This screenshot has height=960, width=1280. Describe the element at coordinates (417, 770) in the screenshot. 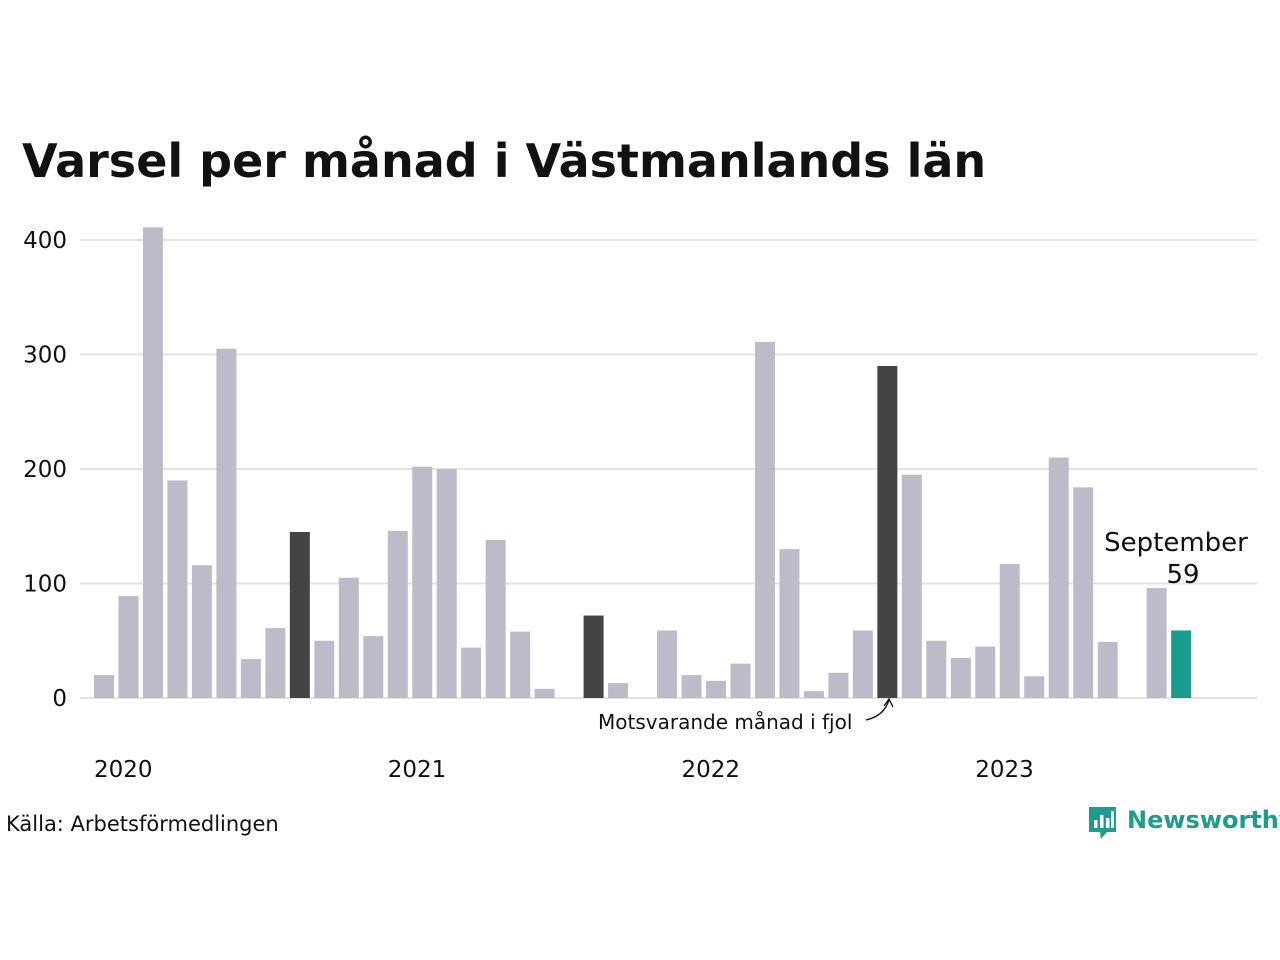

I see `x-year-label: 2021` at that location.